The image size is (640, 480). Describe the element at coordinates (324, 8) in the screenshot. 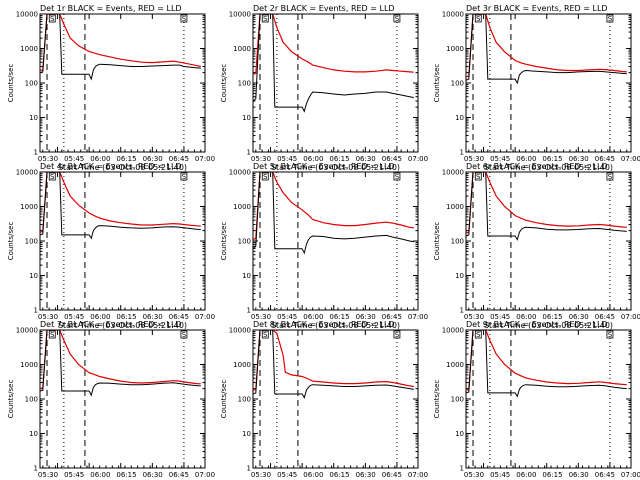

I see `panel-title: Det 2r BLACK = Events, RED = LLD` at that location.